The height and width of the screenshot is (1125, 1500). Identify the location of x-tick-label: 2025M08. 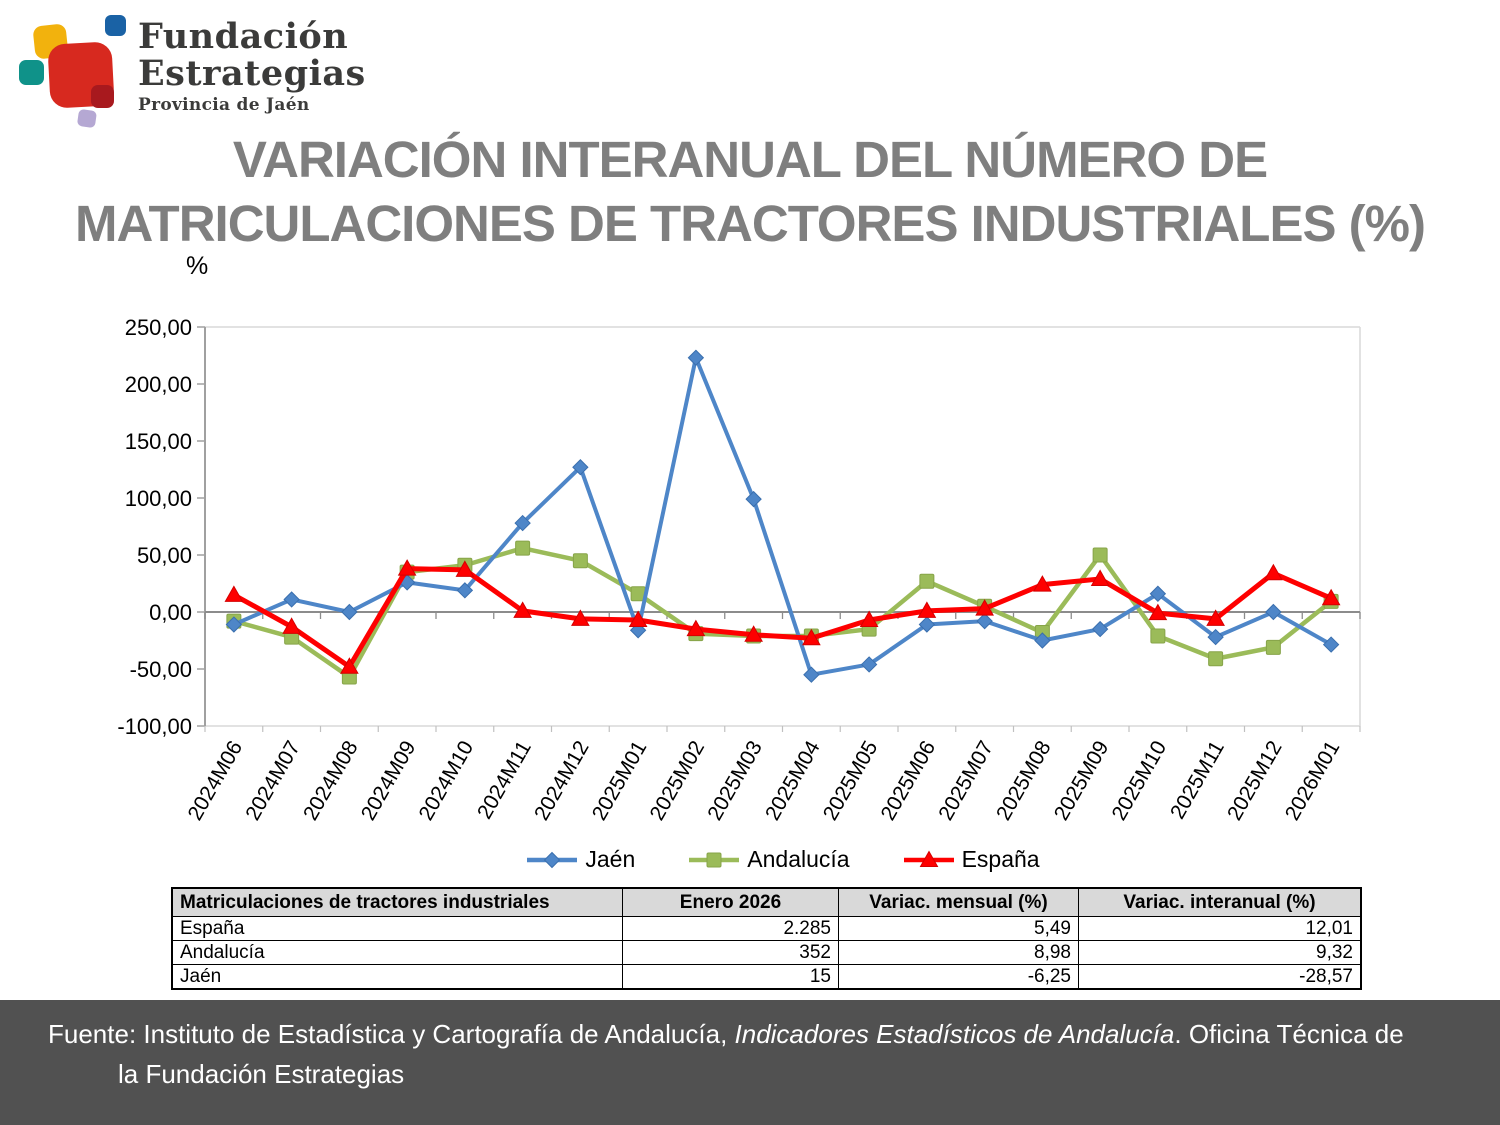
(1024, 780).